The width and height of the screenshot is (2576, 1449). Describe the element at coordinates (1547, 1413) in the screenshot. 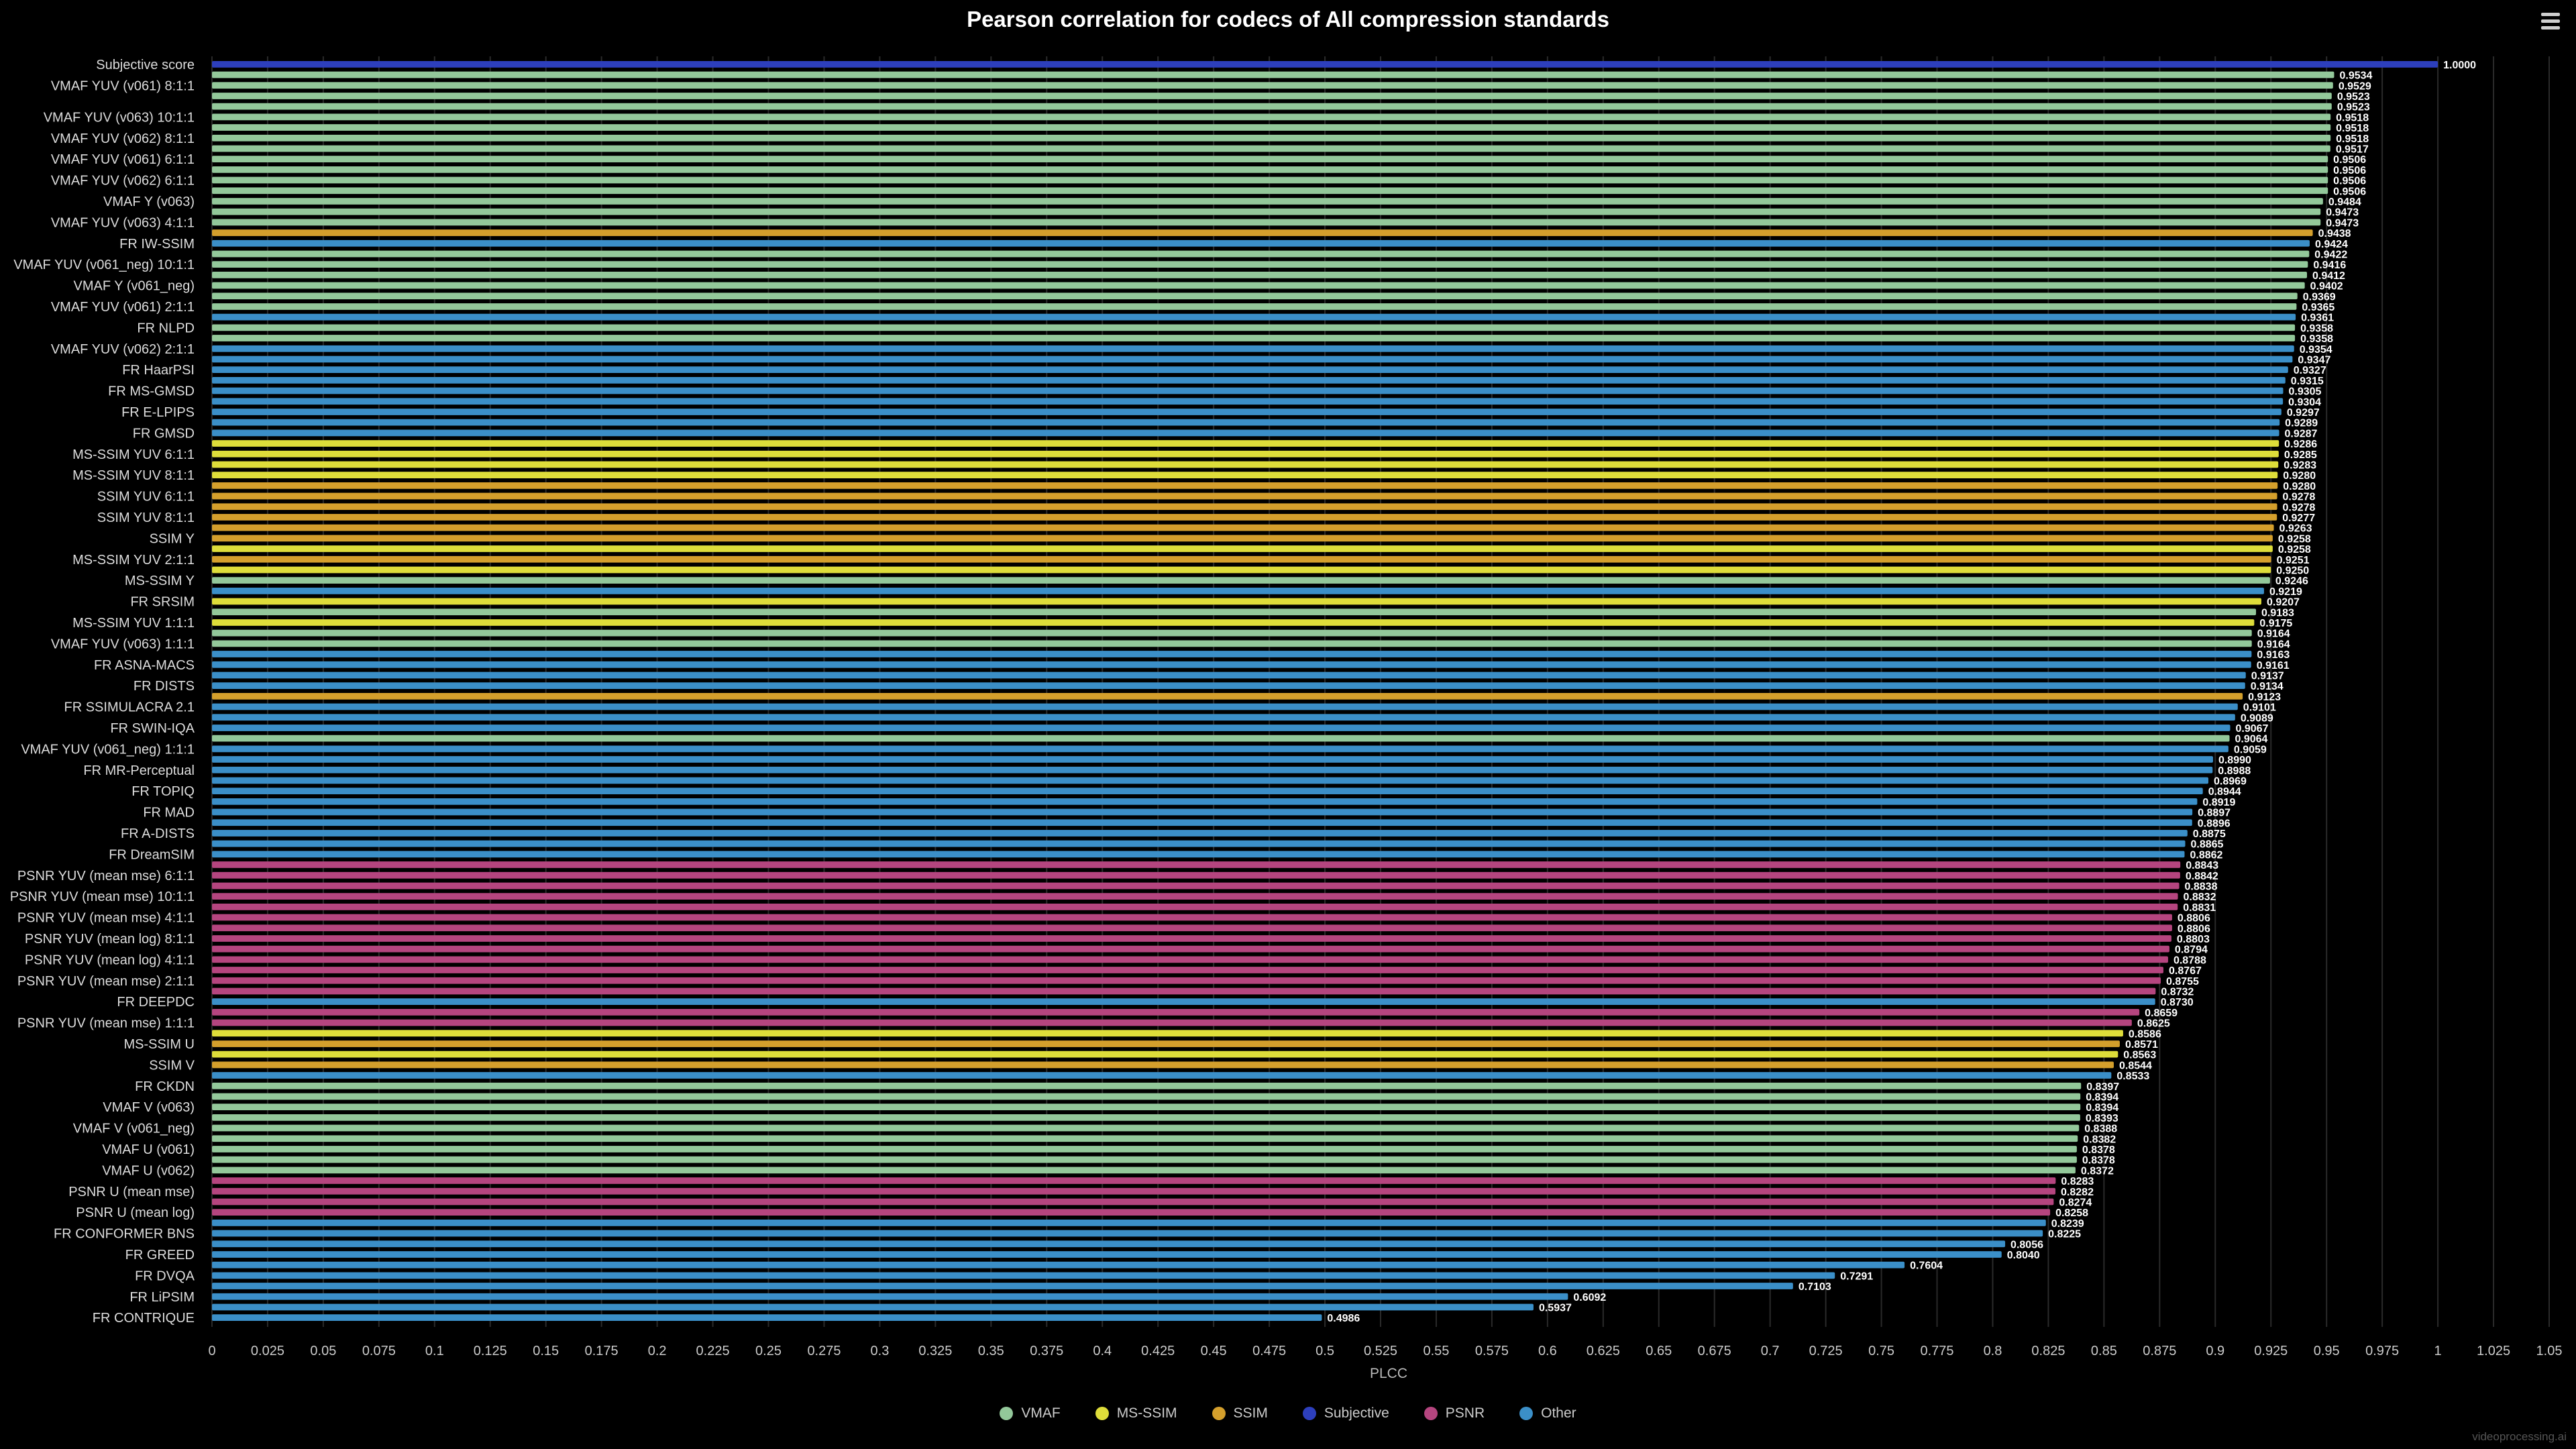

I see `legend-item-other: Other` at that location.